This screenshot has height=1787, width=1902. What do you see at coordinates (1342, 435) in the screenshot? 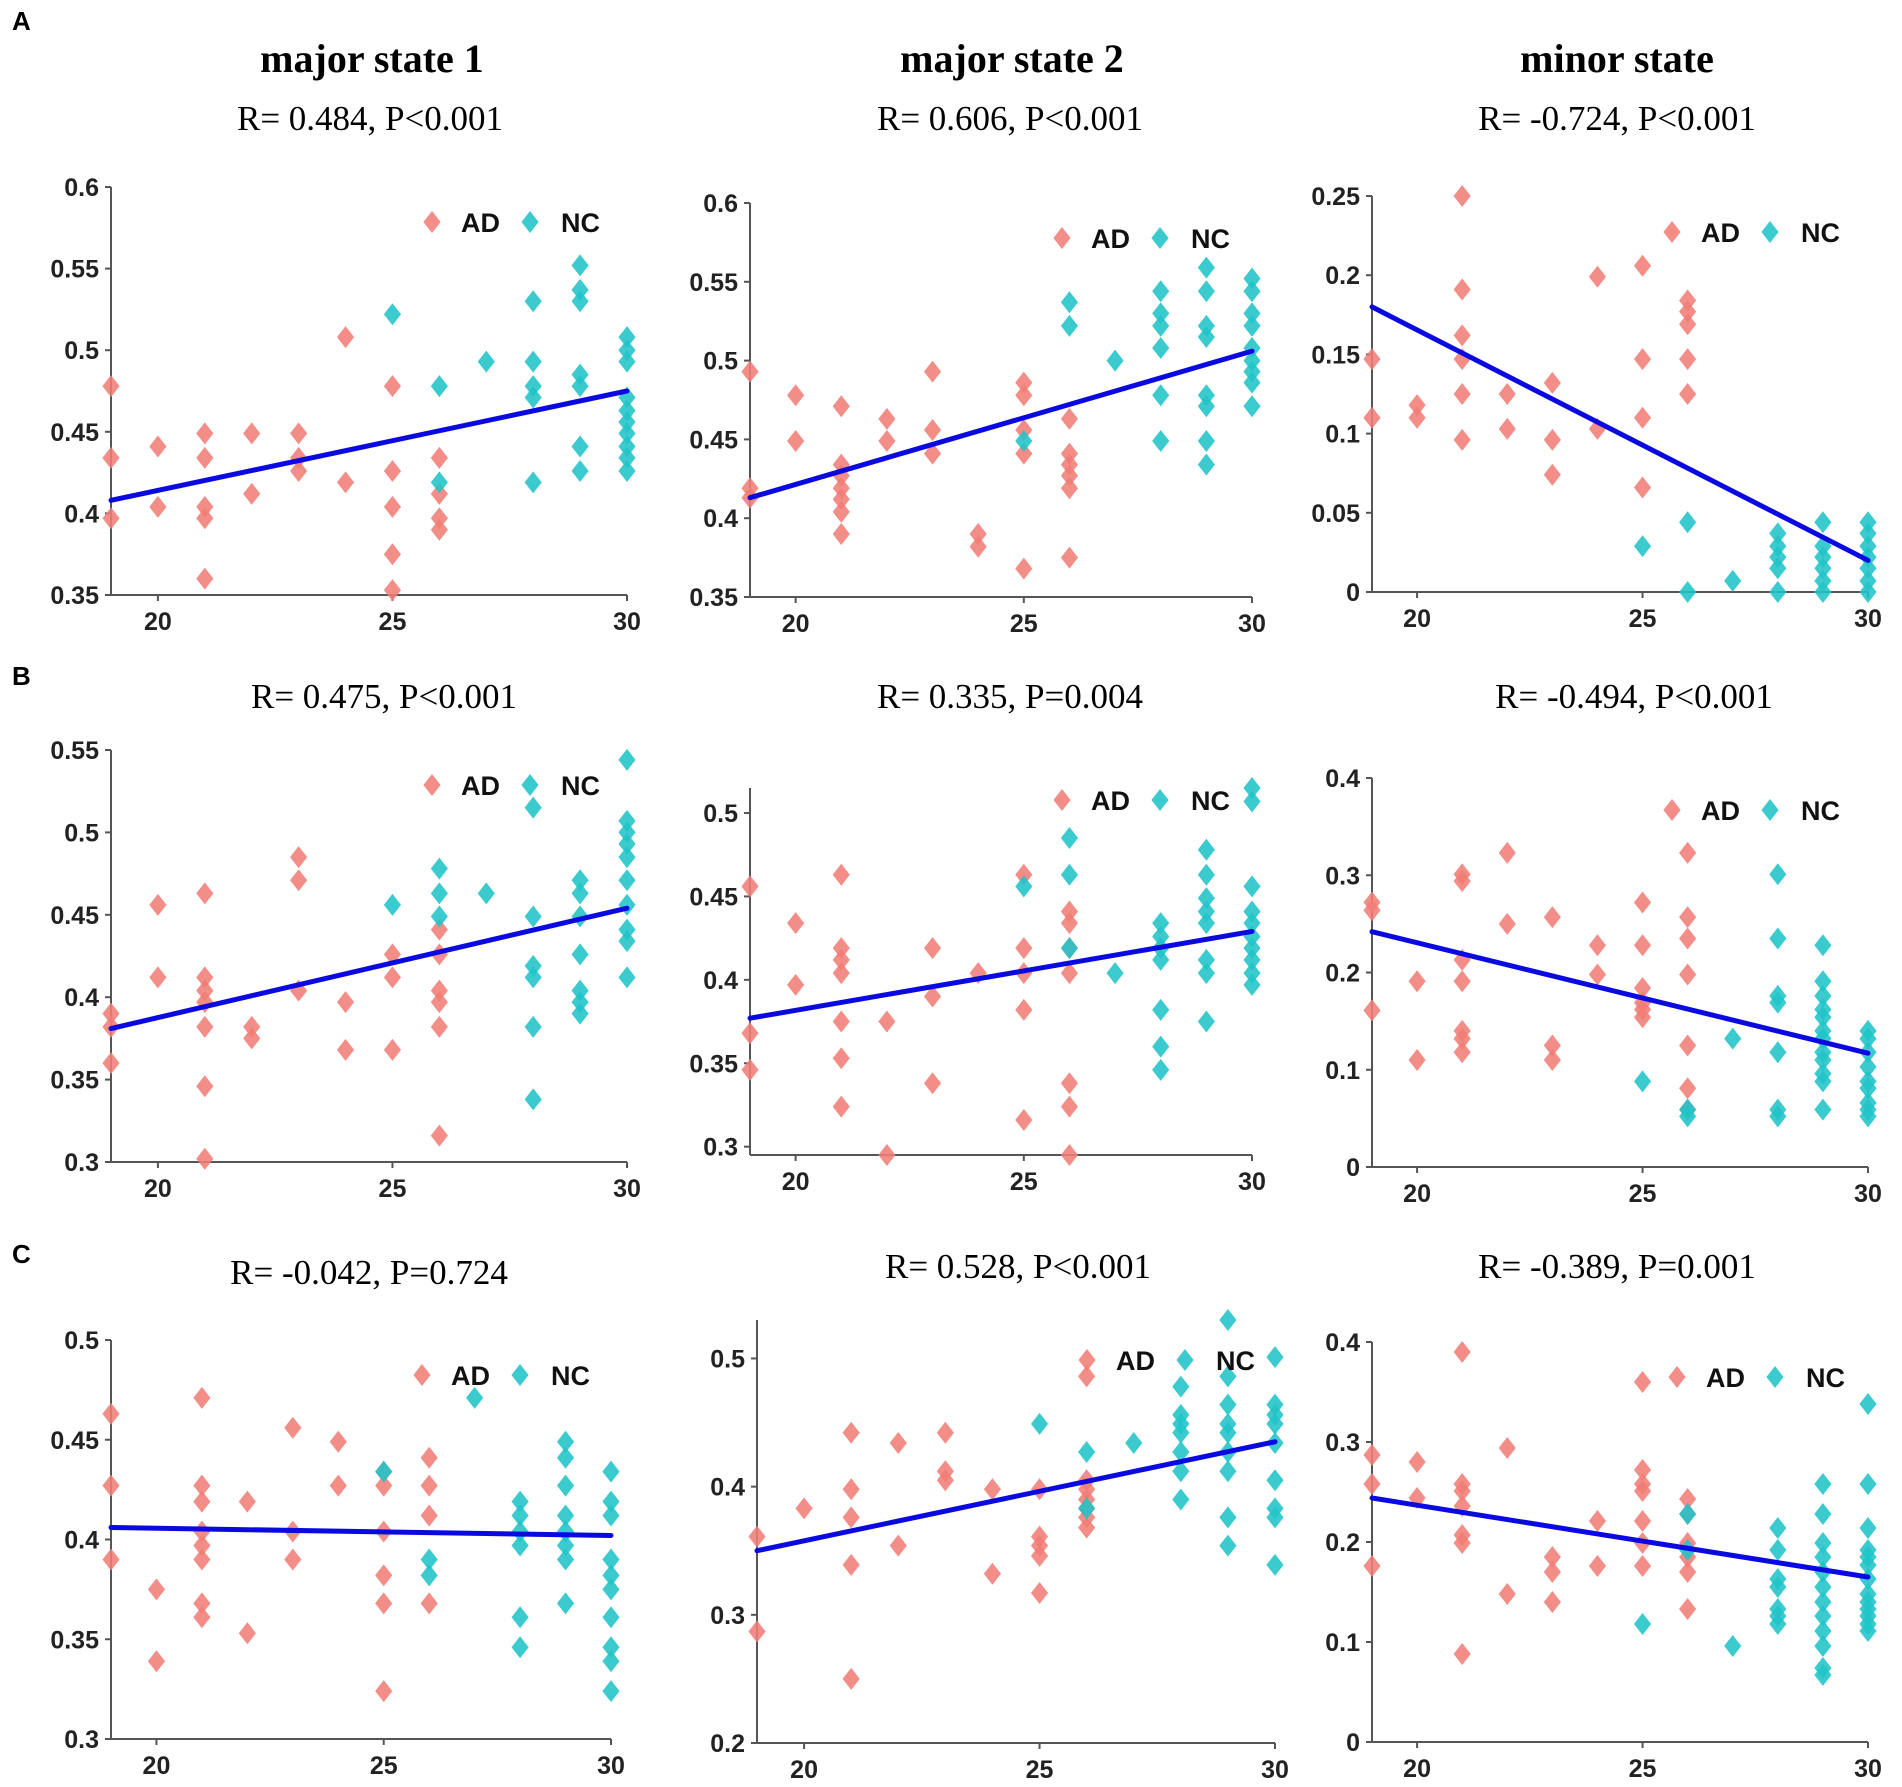
I see `y-tick-label: 0.1` at bounding box center [1342, 435].